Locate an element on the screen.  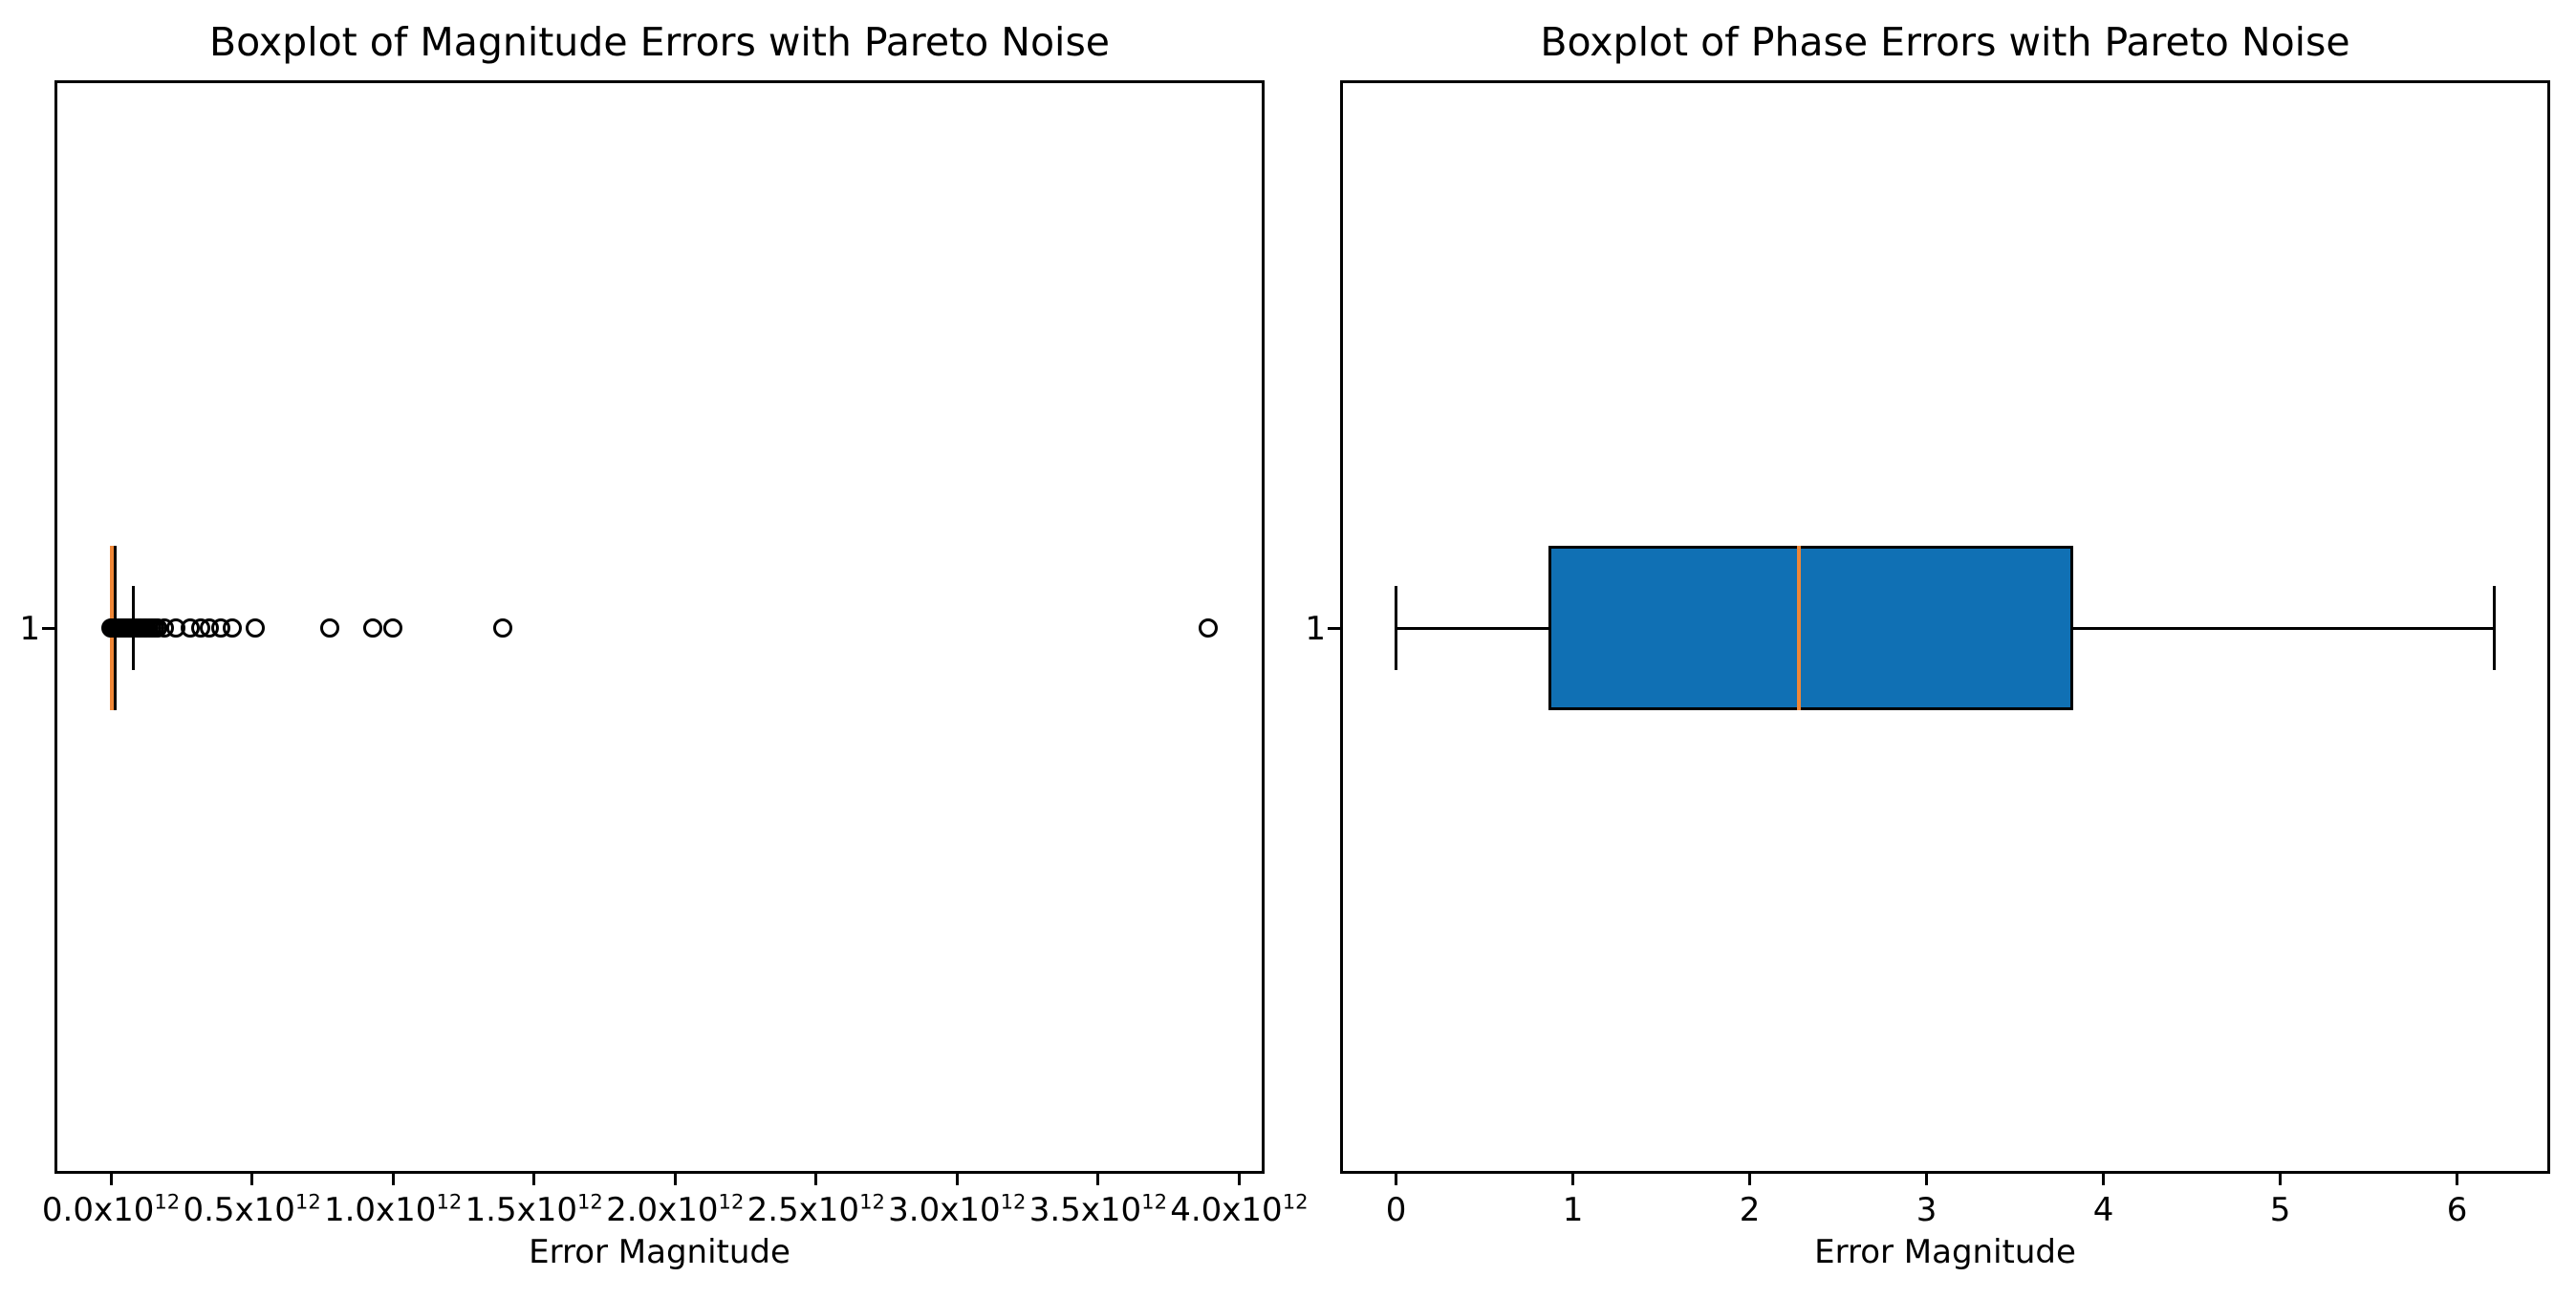
magnitude-x-axis-label: Error Magnitude is located at coordinates (659, 1252).